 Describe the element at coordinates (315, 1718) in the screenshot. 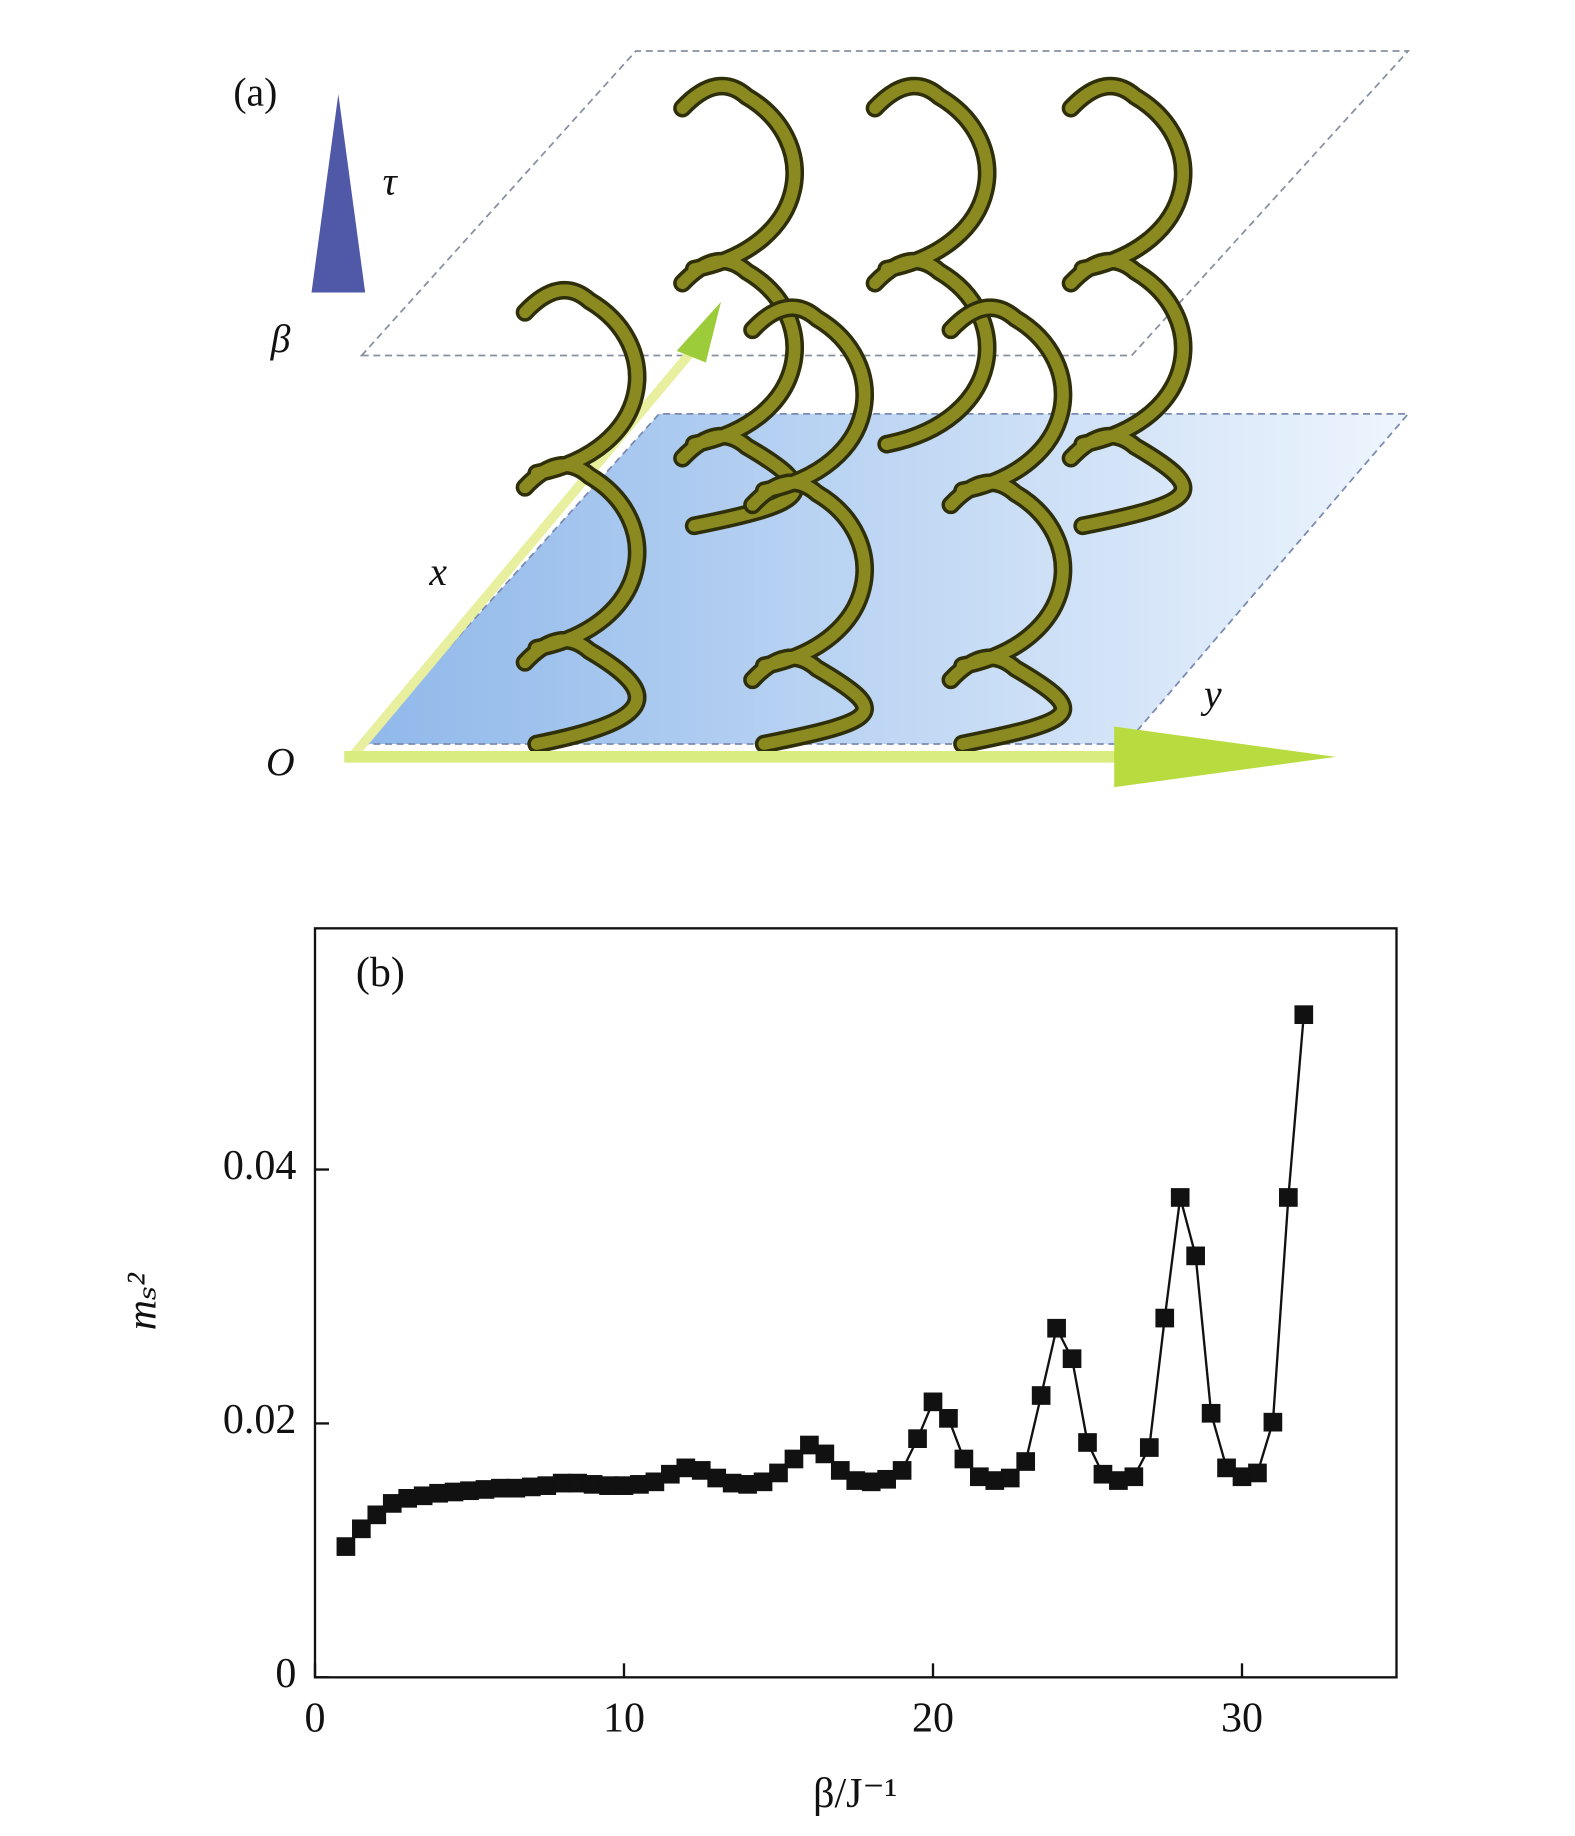

I see `x-tick-label: 0` at that location.